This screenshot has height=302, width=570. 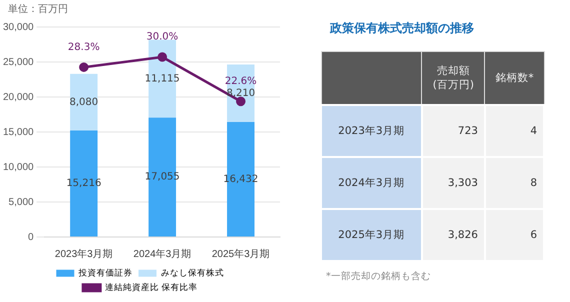 I want to click on series-label: 売却額 (百万円), so click(x=453, y=78).